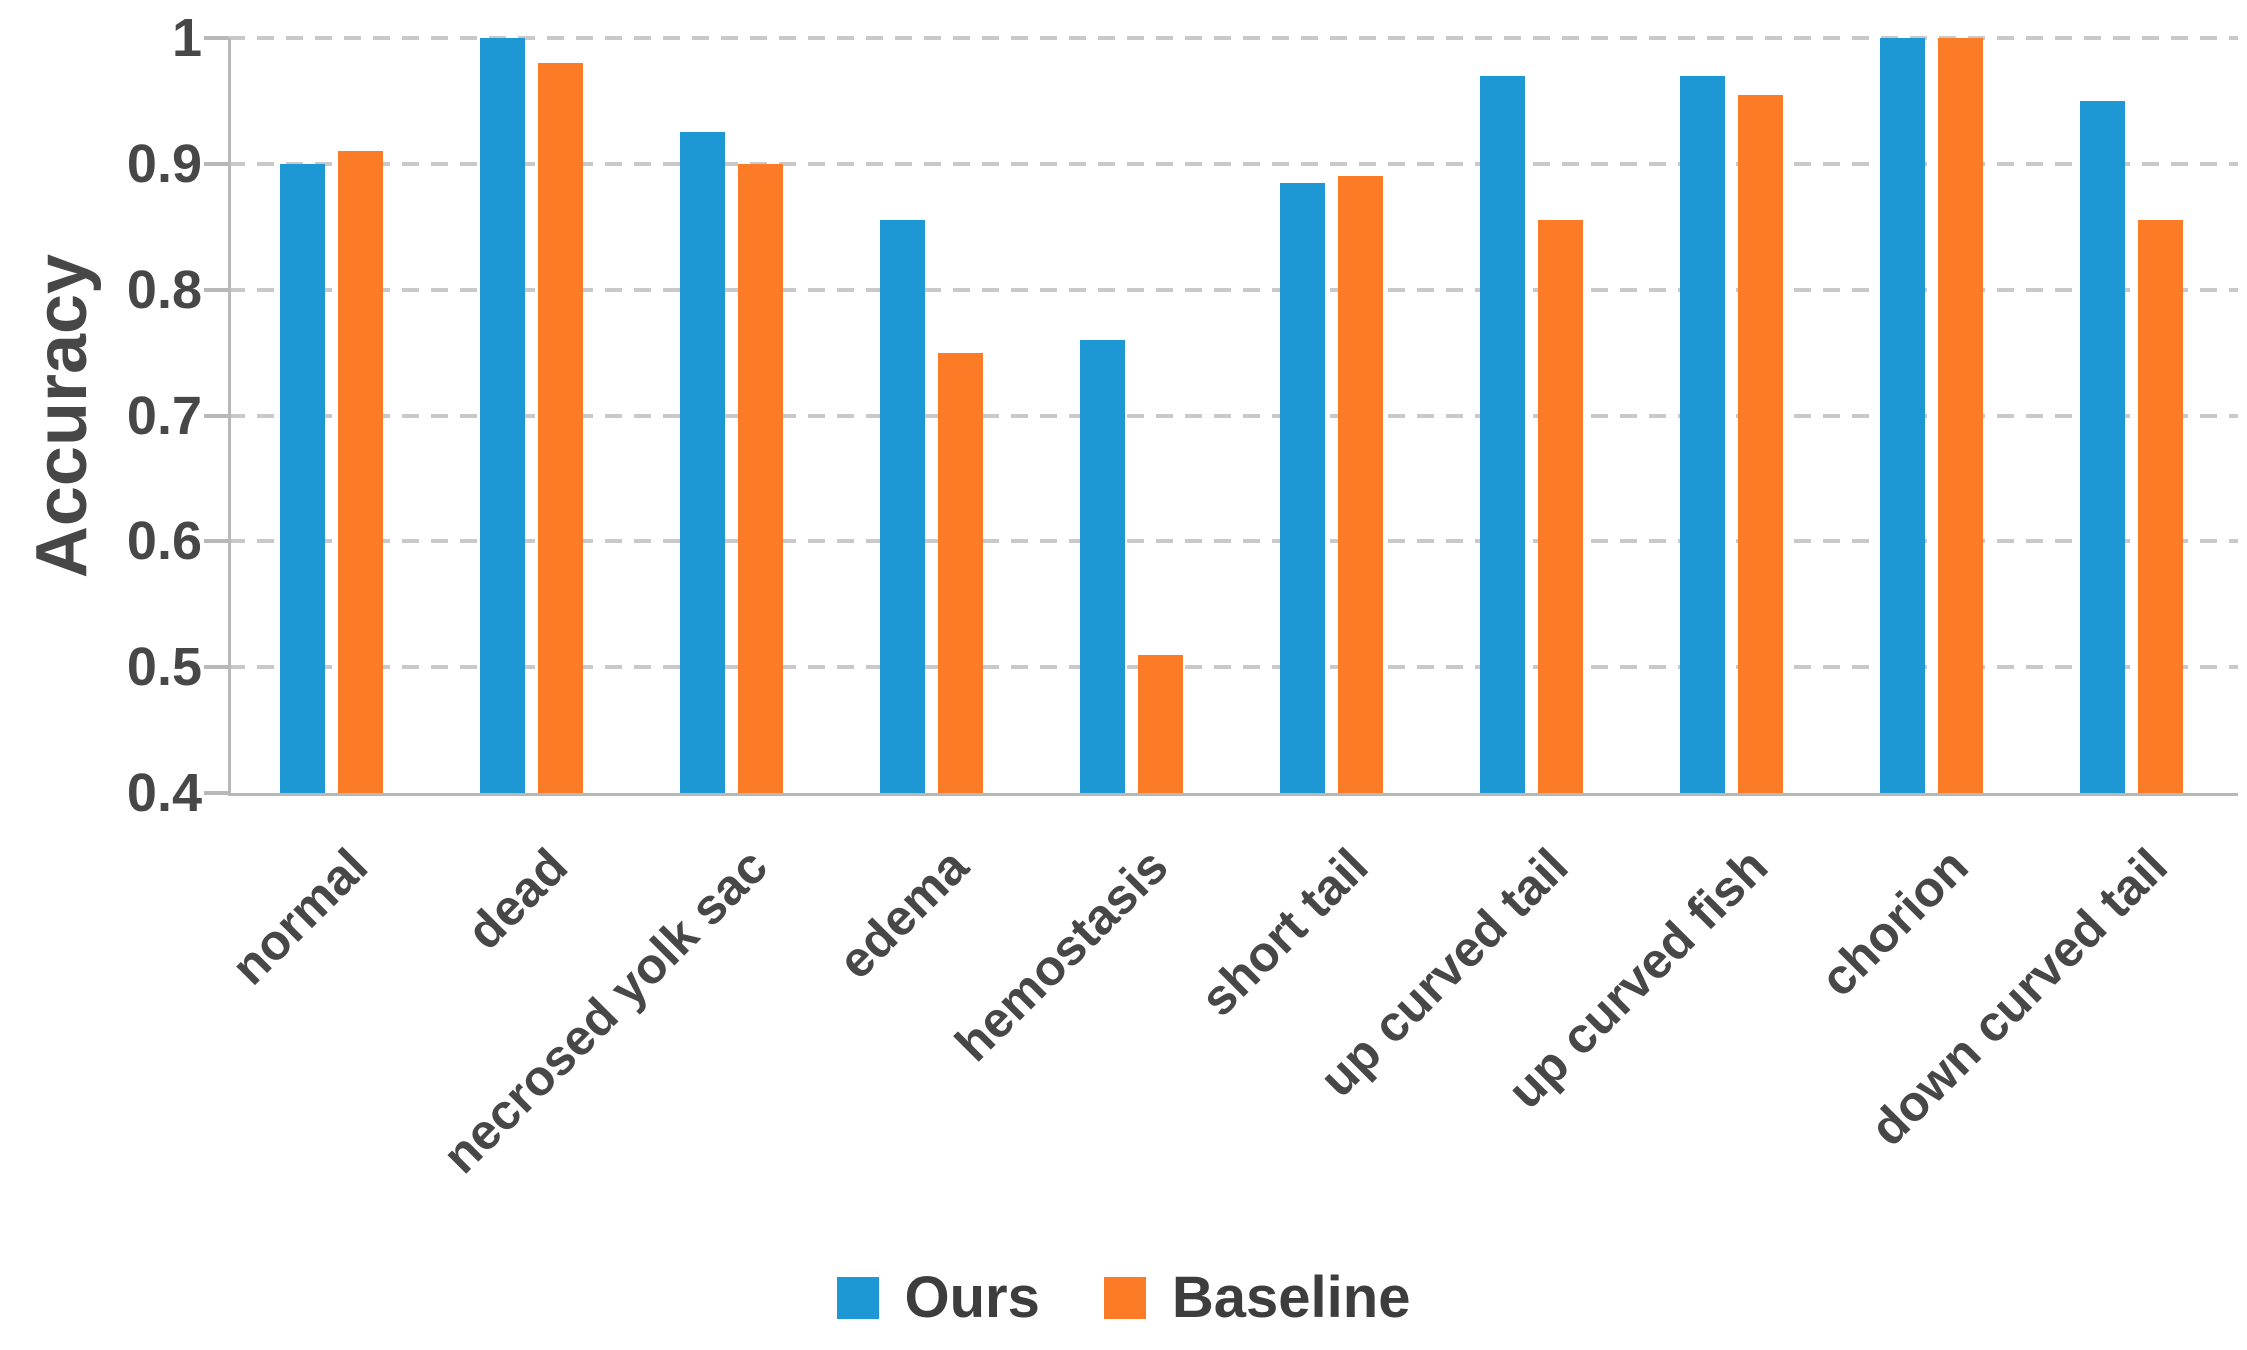 This screenshot has height=1350, width=2247. Describe the element at coordinates (760, 478) in the screenshot. I see `bar-baseline-necrosed-yolk-sac` at that location.